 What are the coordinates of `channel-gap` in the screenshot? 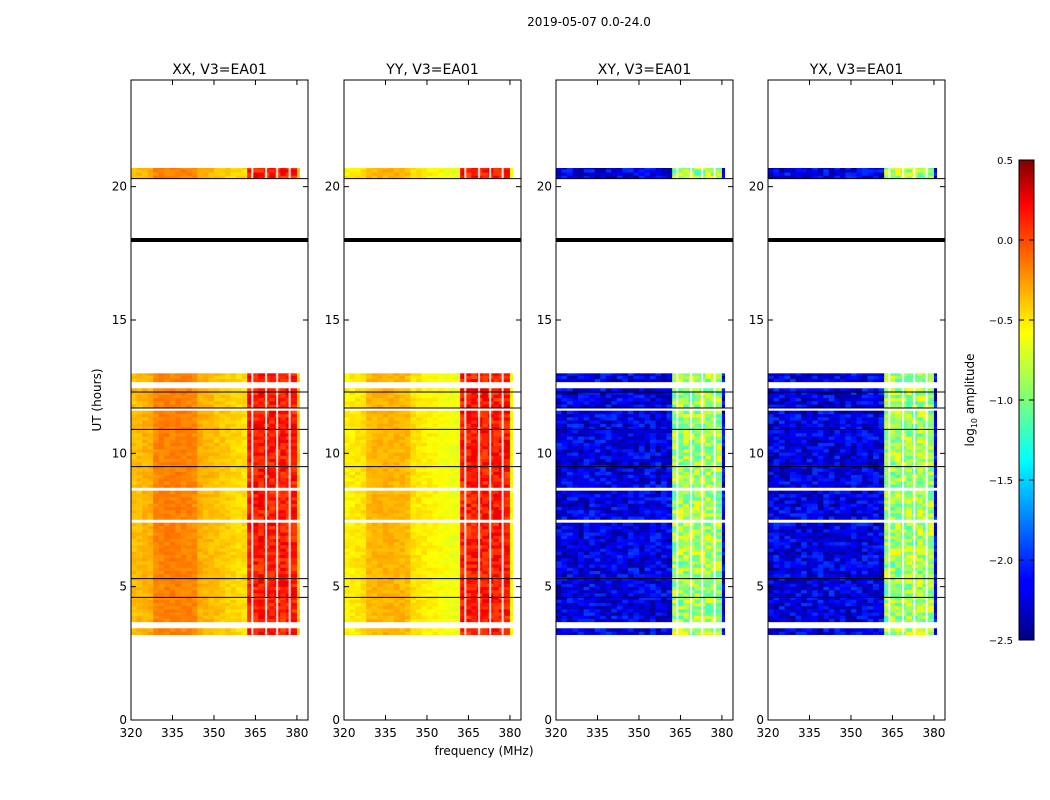 It's located at (252, 173).